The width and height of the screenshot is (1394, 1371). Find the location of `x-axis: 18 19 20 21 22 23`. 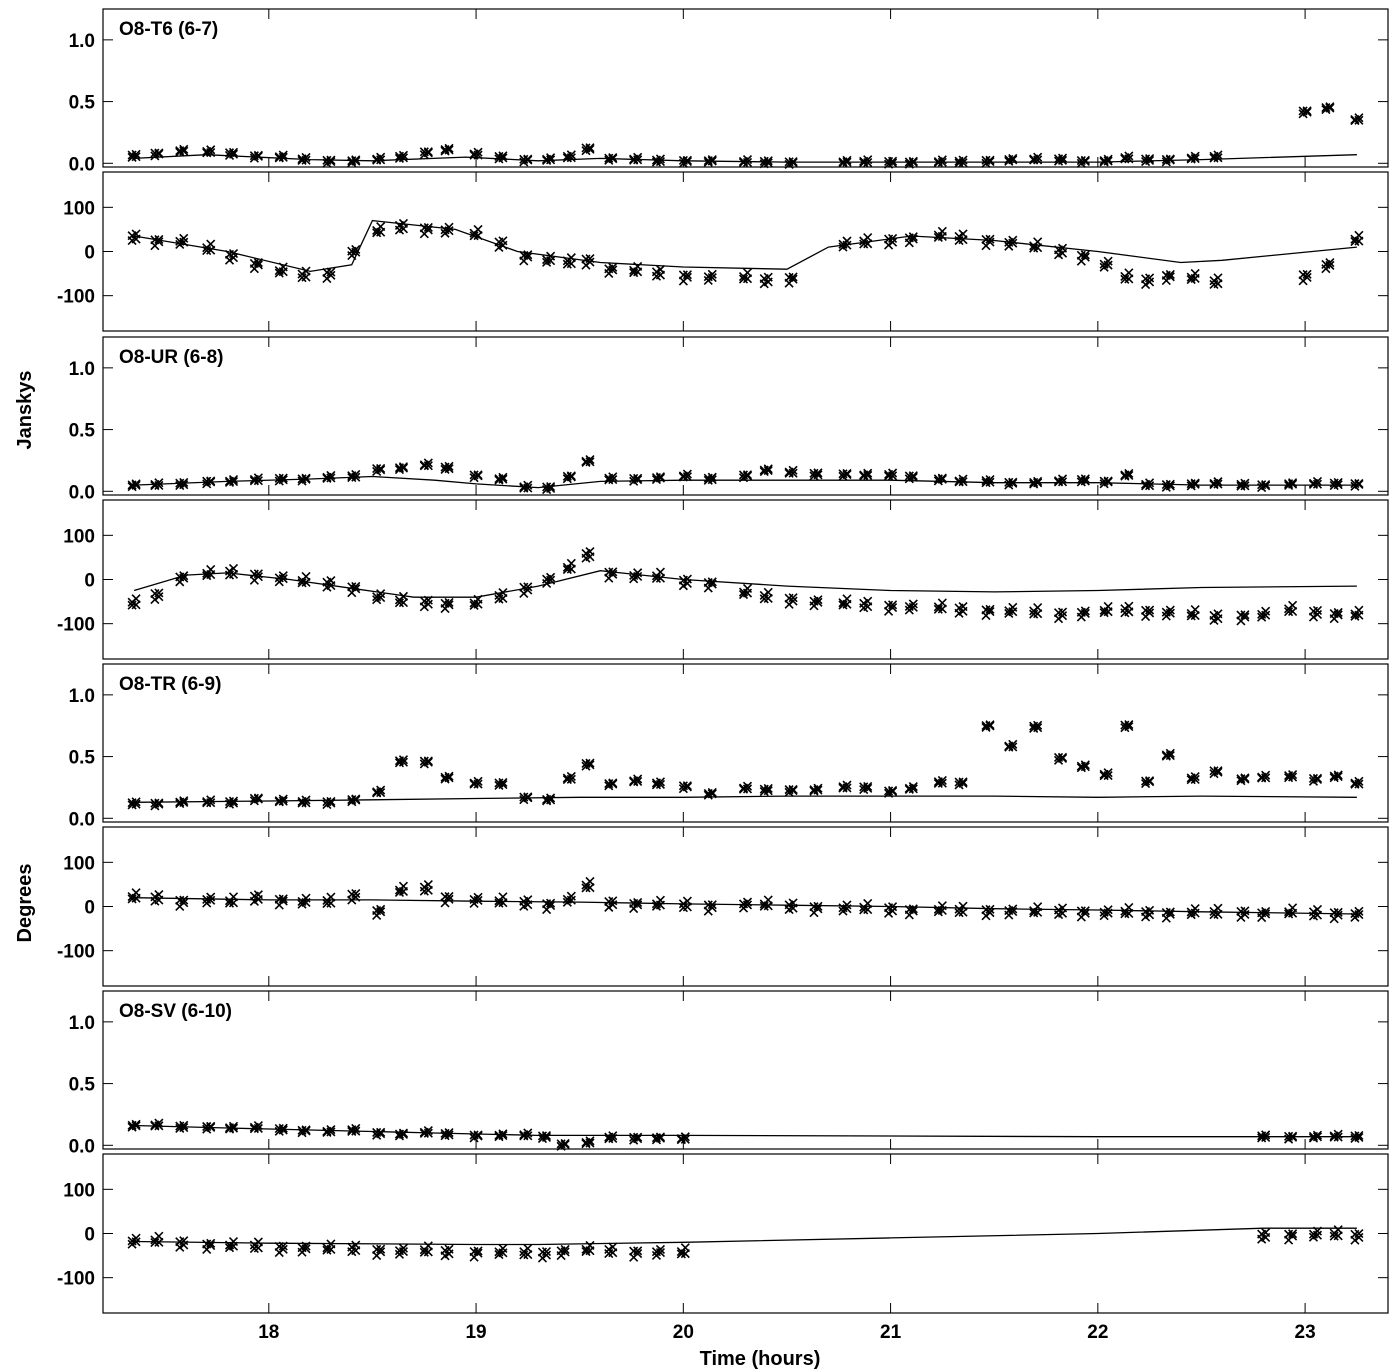

x-axis: 18 19 20 21 22 23 is located at coordinates (786, 1332).